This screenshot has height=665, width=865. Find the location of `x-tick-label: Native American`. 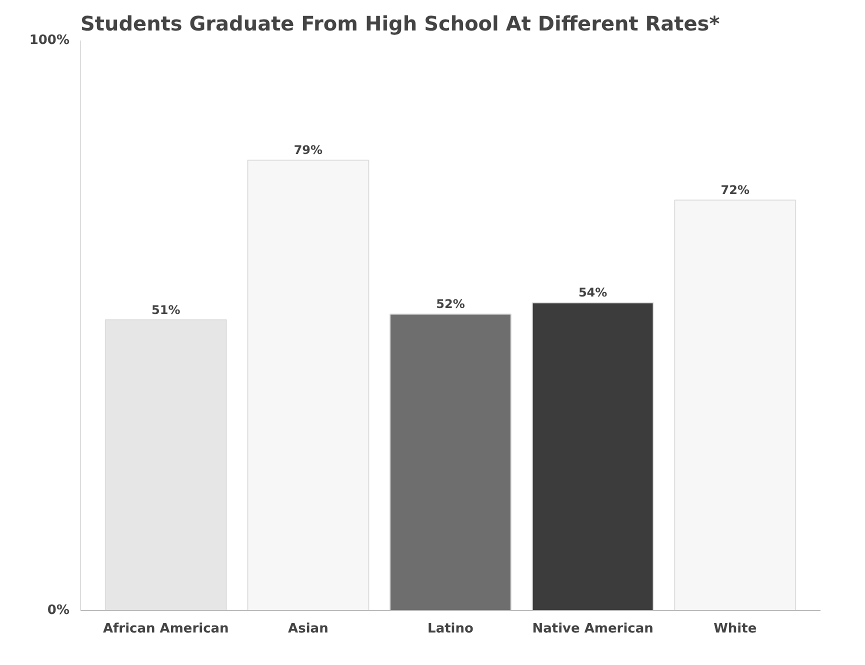

x-tick-label: Native American is located at coordinates (593, 629).